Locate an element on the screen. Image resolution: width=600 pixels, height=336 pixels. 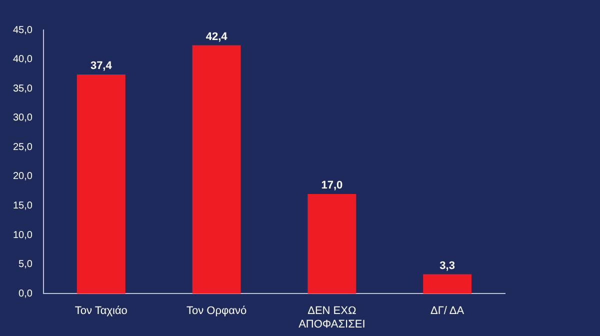
y-tick-label: 10,0 is located at coordinates (22, 235).